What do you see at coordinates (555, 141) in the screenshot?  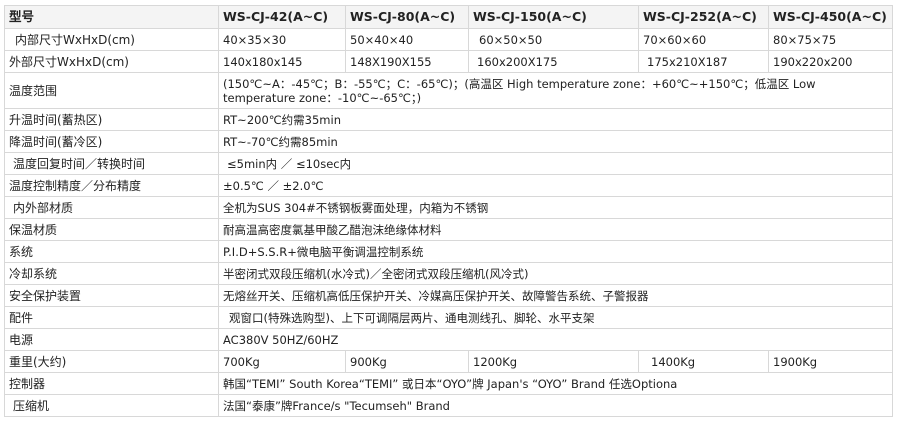 I see `cell: RT~-70℃约需85min` at bounding box center [555, 141].